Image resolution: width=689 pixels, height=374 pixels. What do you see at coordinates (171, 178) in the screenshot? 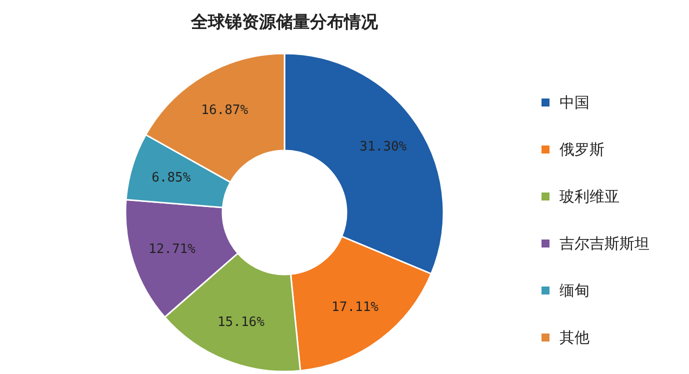
I see `data-label: 6.85%` at bounding box center [171, 178].